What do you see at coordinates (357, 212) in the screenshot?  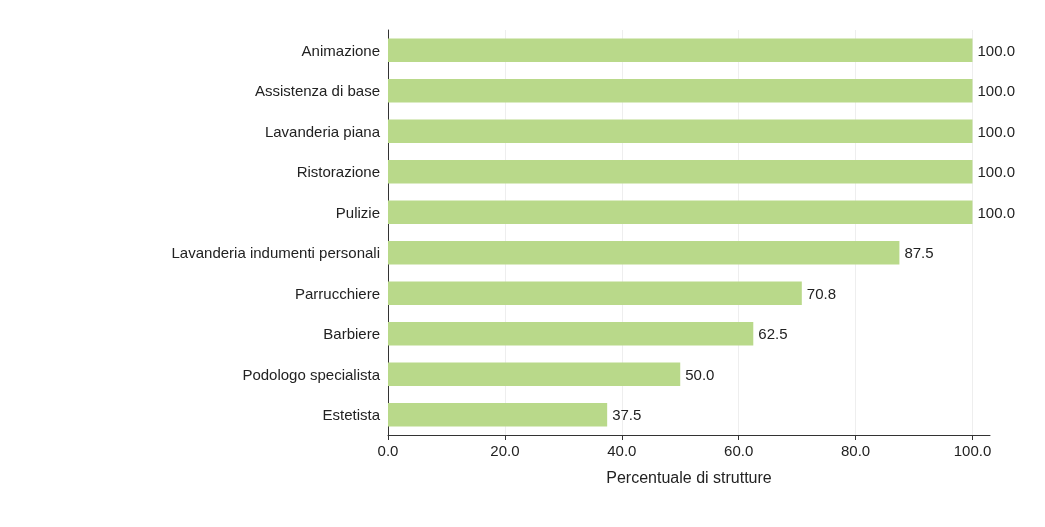 I see `y-tick-label: Pulizie` at bounding box center [357, 212].